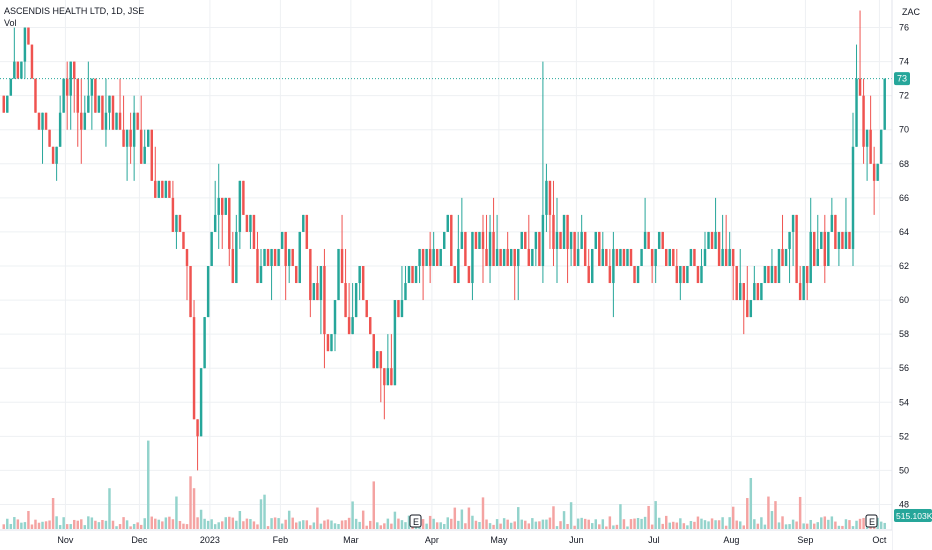 The width and height of the screenshot is (932, 550). What do you see at coordinates (10, 23) in the screenshot?
I see `volume-indicator-label: Vol` at bounding box center [10, 23].